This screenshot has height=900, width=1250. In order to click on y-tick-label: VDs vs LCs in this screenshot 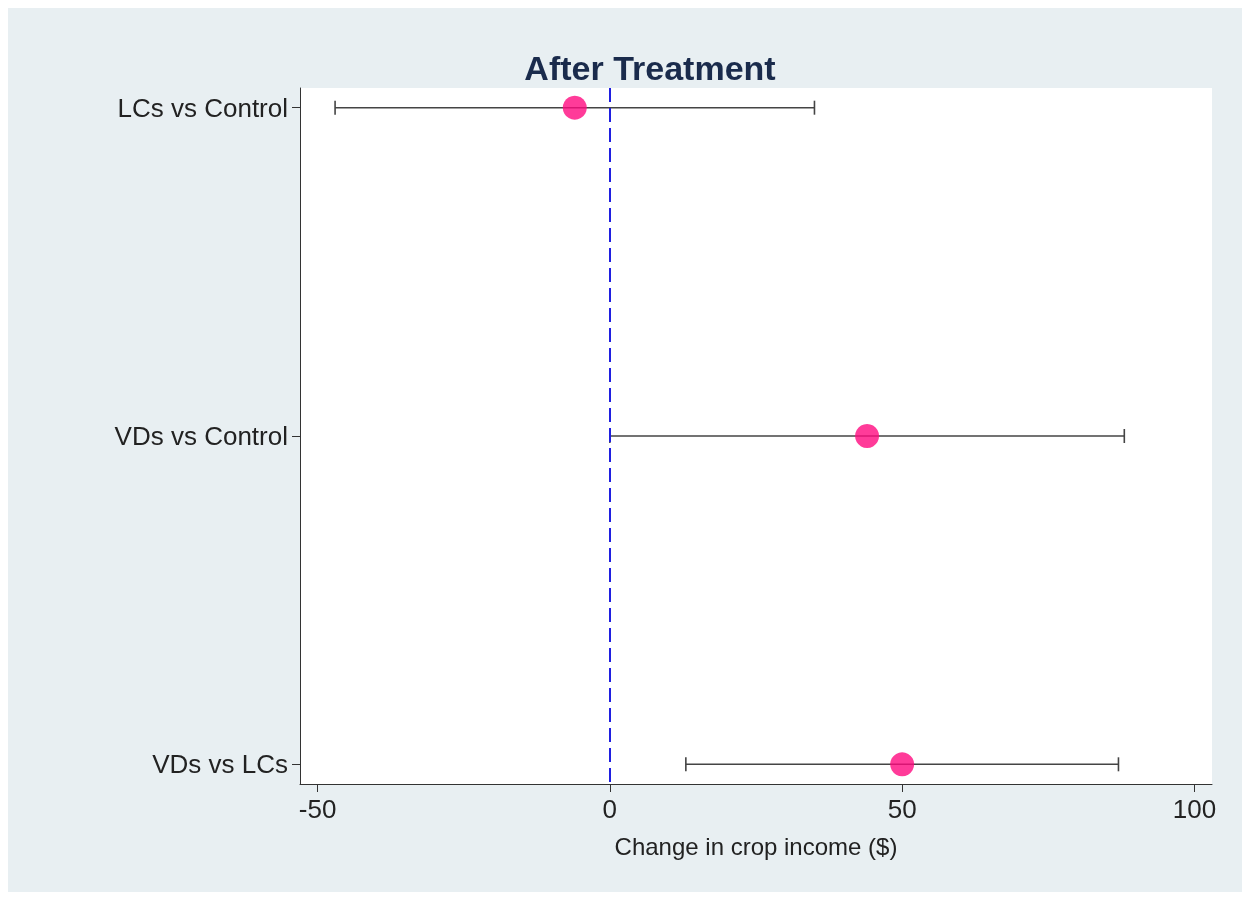, I will do `click(220, 764)`.